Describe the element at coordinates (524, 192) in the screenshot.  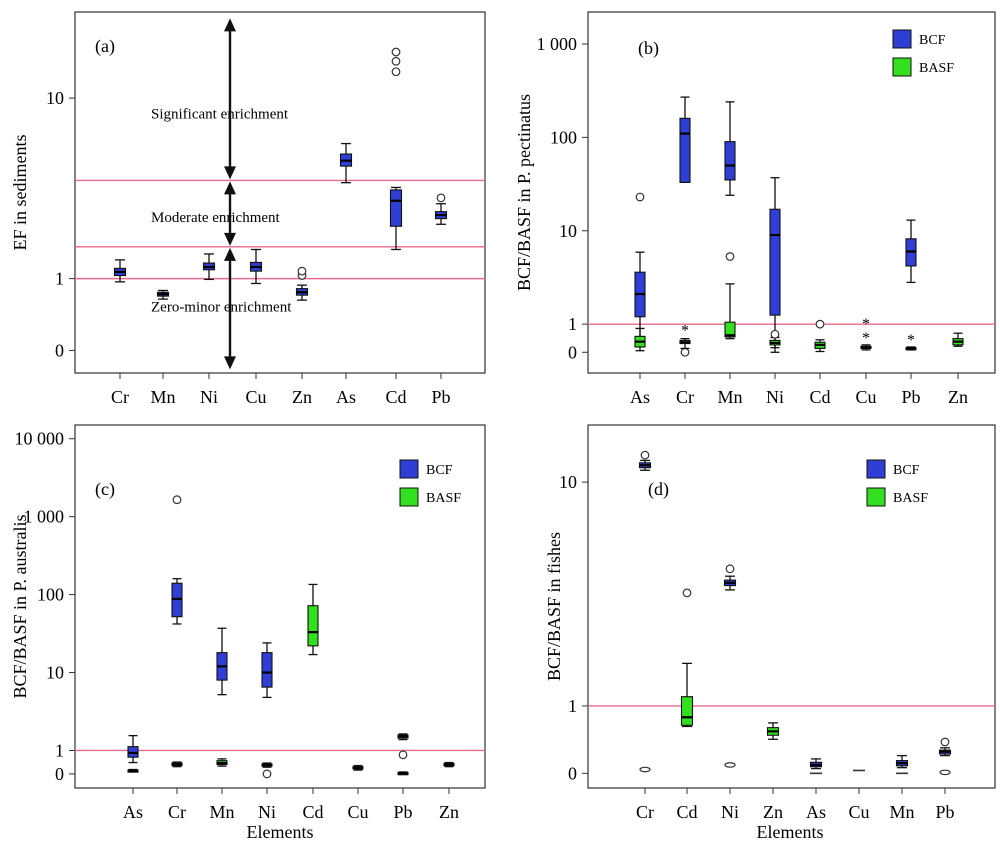
I see `y-axis-title: BCF/BASF in P. pectinatus` at that location.